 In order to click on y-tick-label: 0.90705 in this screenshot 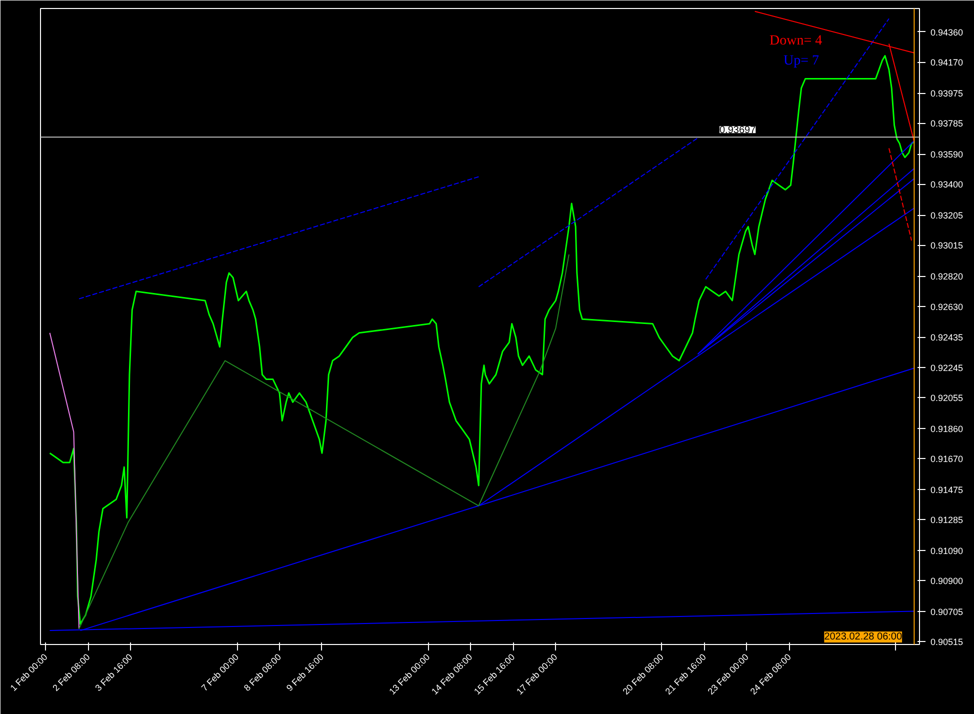, I will do `click(947, 612)`.